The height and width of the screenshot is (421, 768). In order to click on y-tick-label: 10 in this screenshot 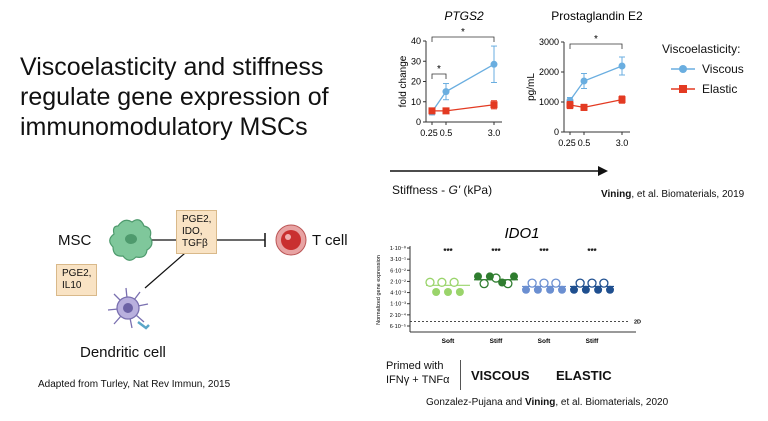, I will do `click(416, 102)`.